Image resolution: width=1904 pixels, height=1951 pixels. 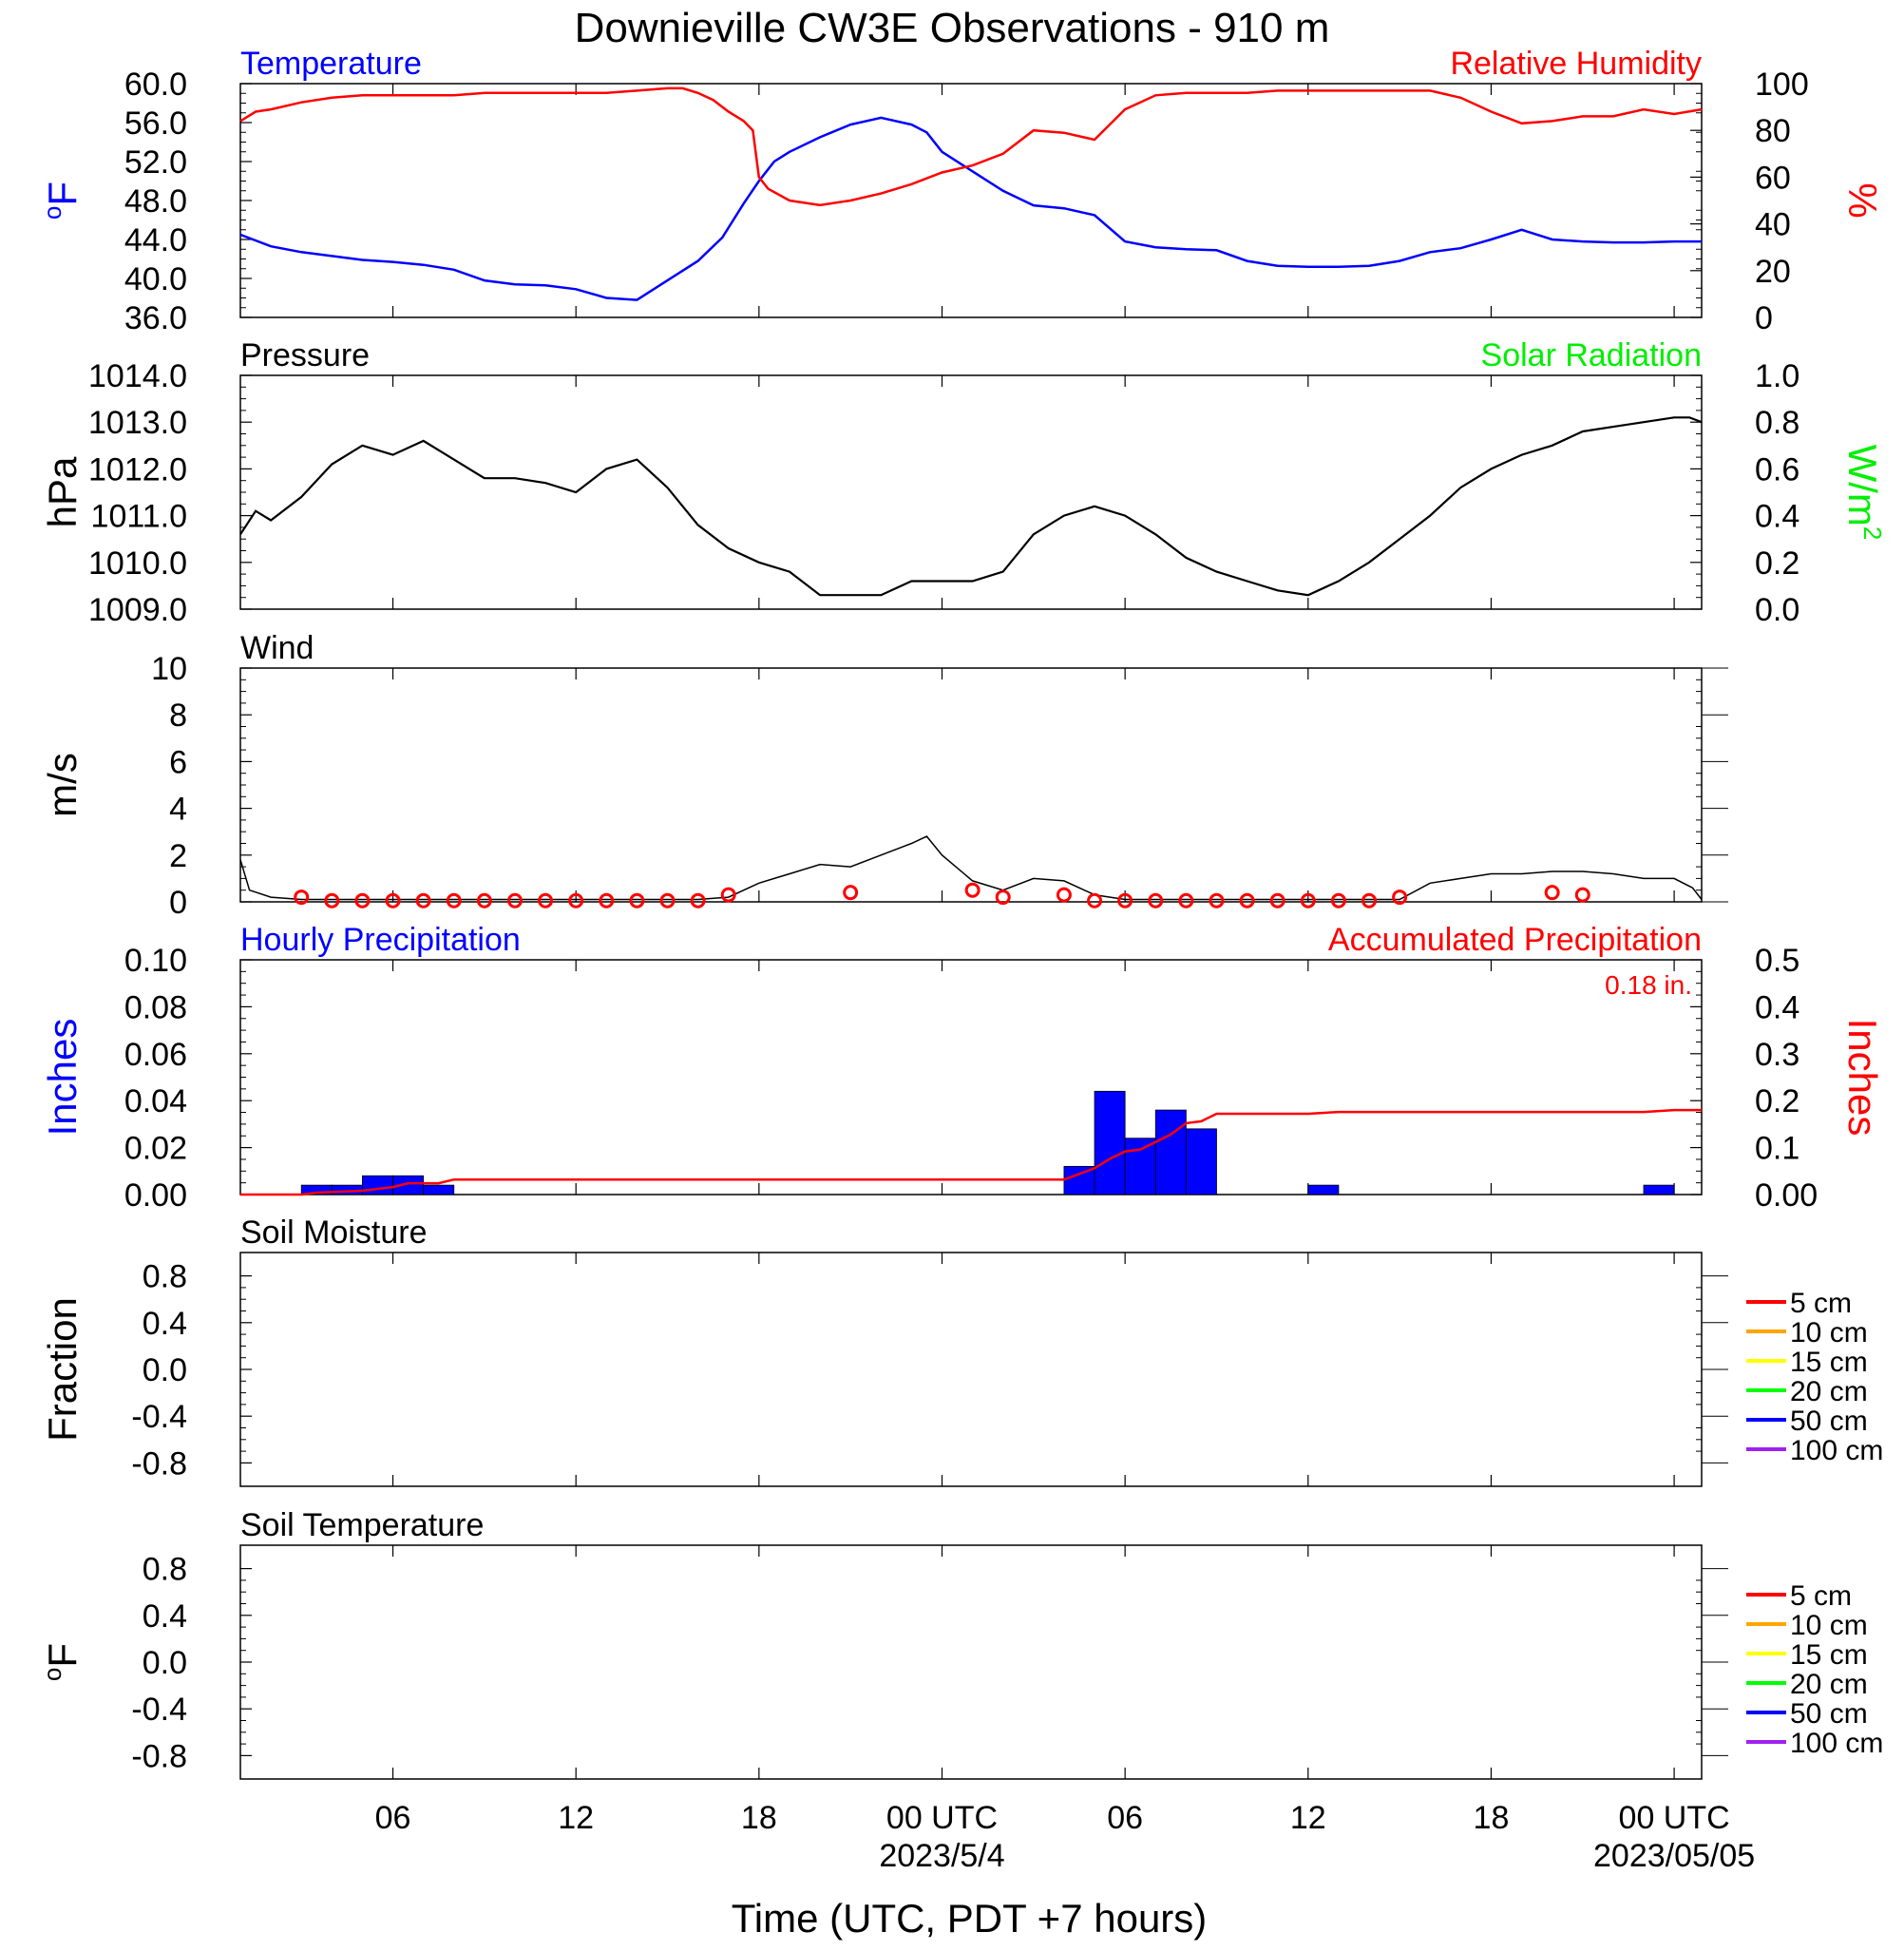 I want to click on panel-wind: 10 8 6 4 2 0 Wind m/s, so click(x=884, y=776).